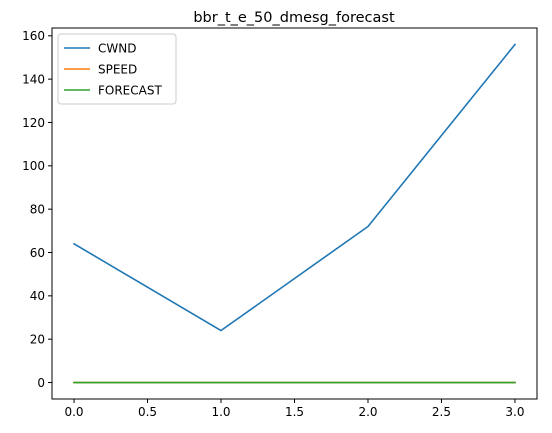  What do you see at coordinates (130, 90) in the screenshot?
I see `legend-label-forecast: FORECAST` at bounding box center [130, 90].